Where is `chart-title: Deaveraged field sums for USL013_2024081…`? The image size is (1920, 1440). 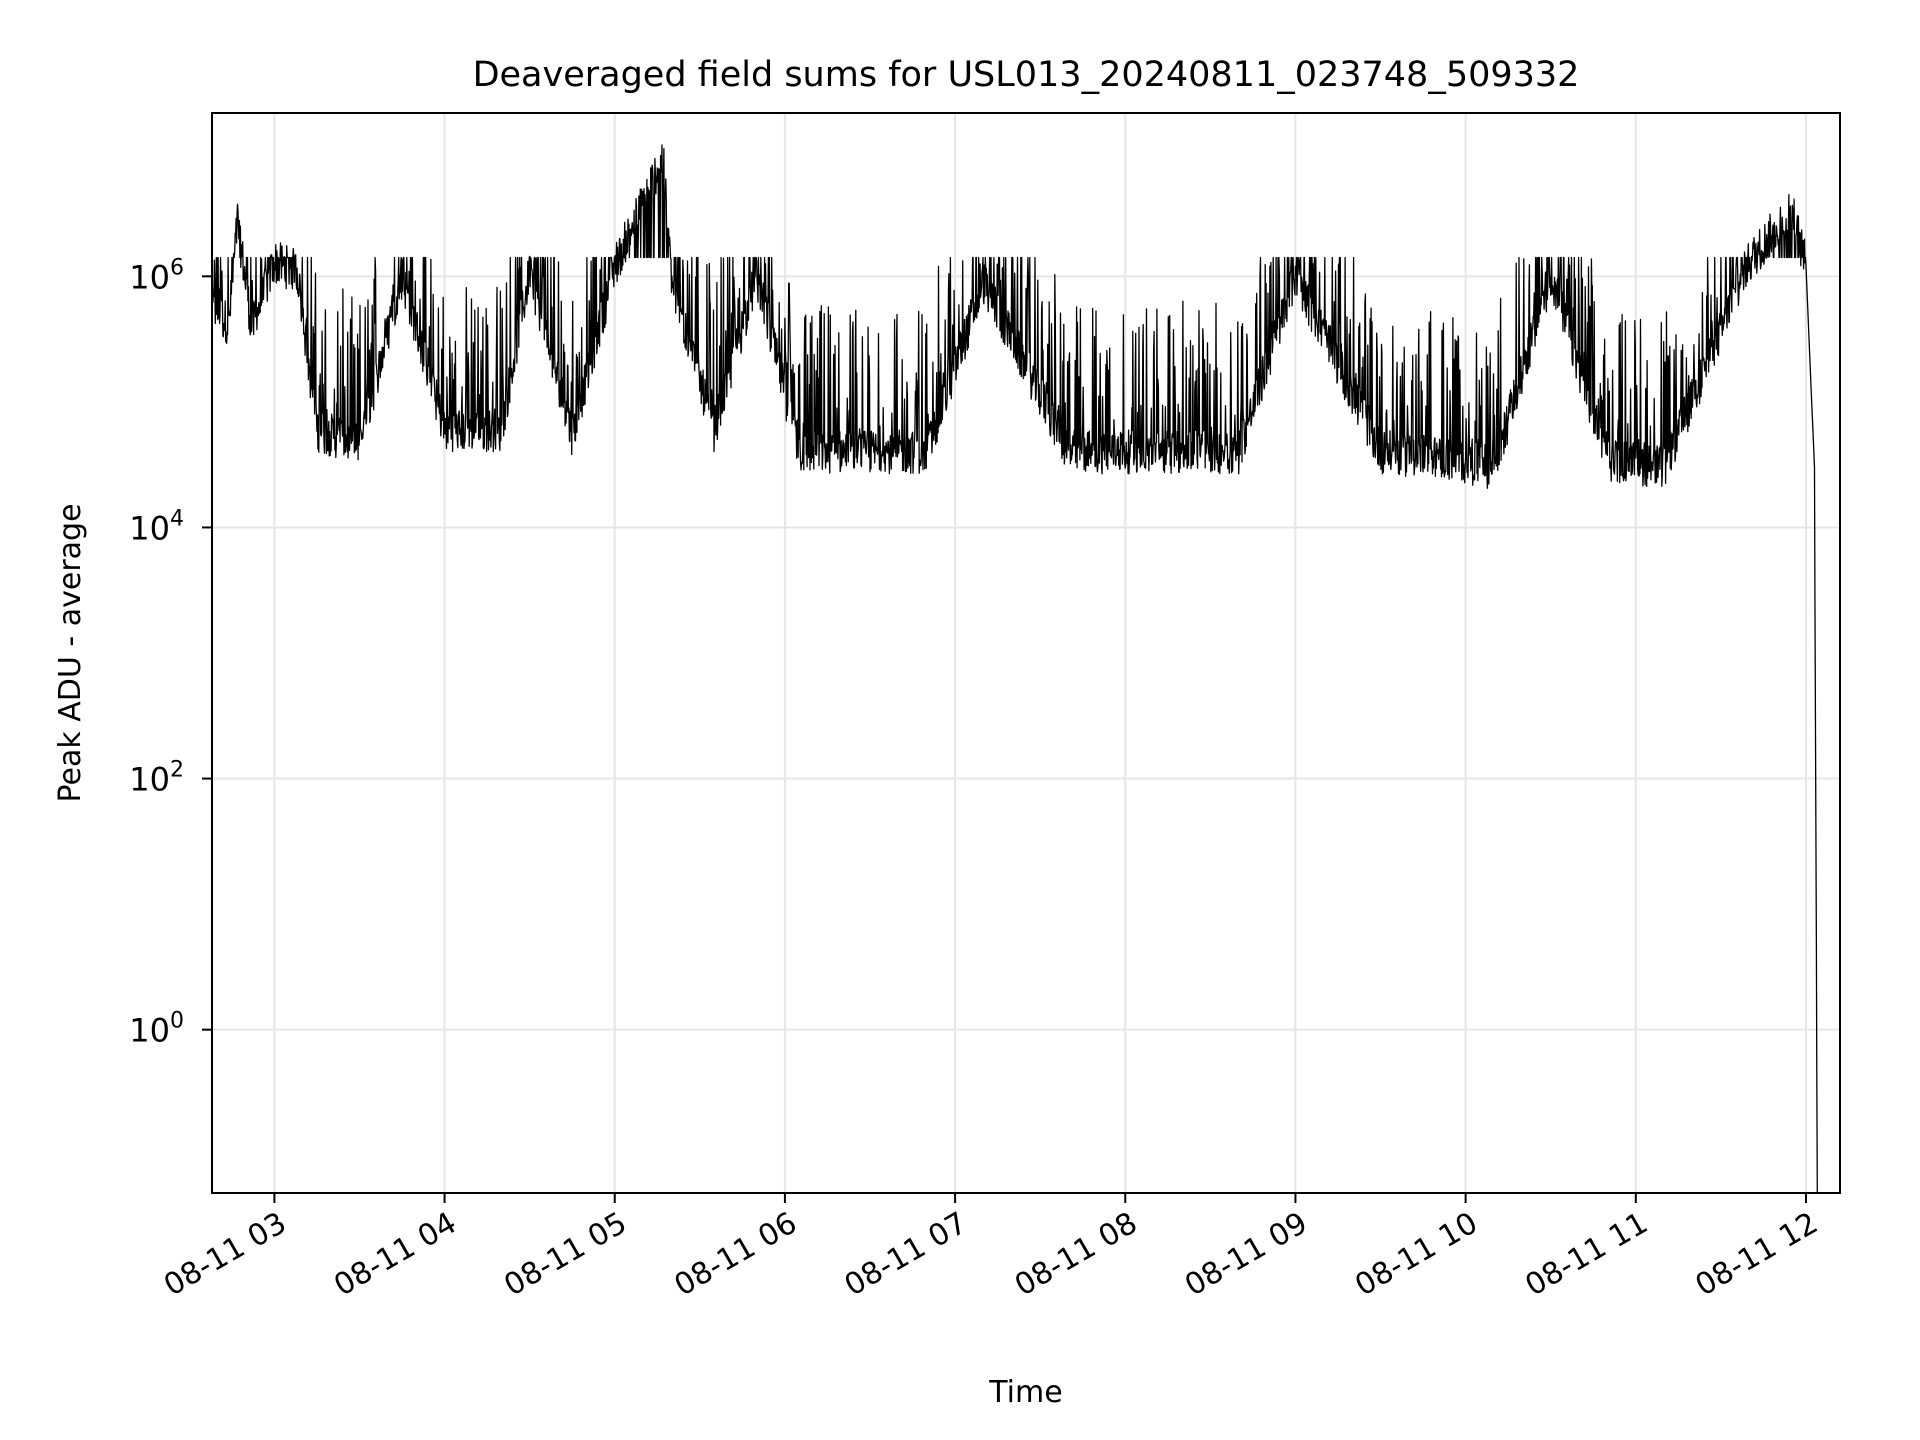 chart-title: Deaveraged field sums for USL013_2024081… is located at coordinates (1026, 75).